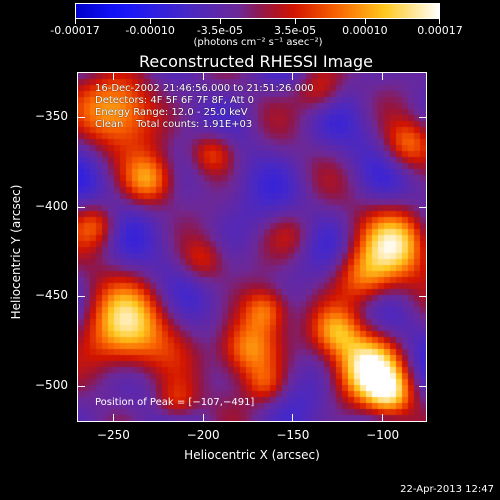  I want to click on colorbar-tick-label: -3.5e-05, so click(220, 30).